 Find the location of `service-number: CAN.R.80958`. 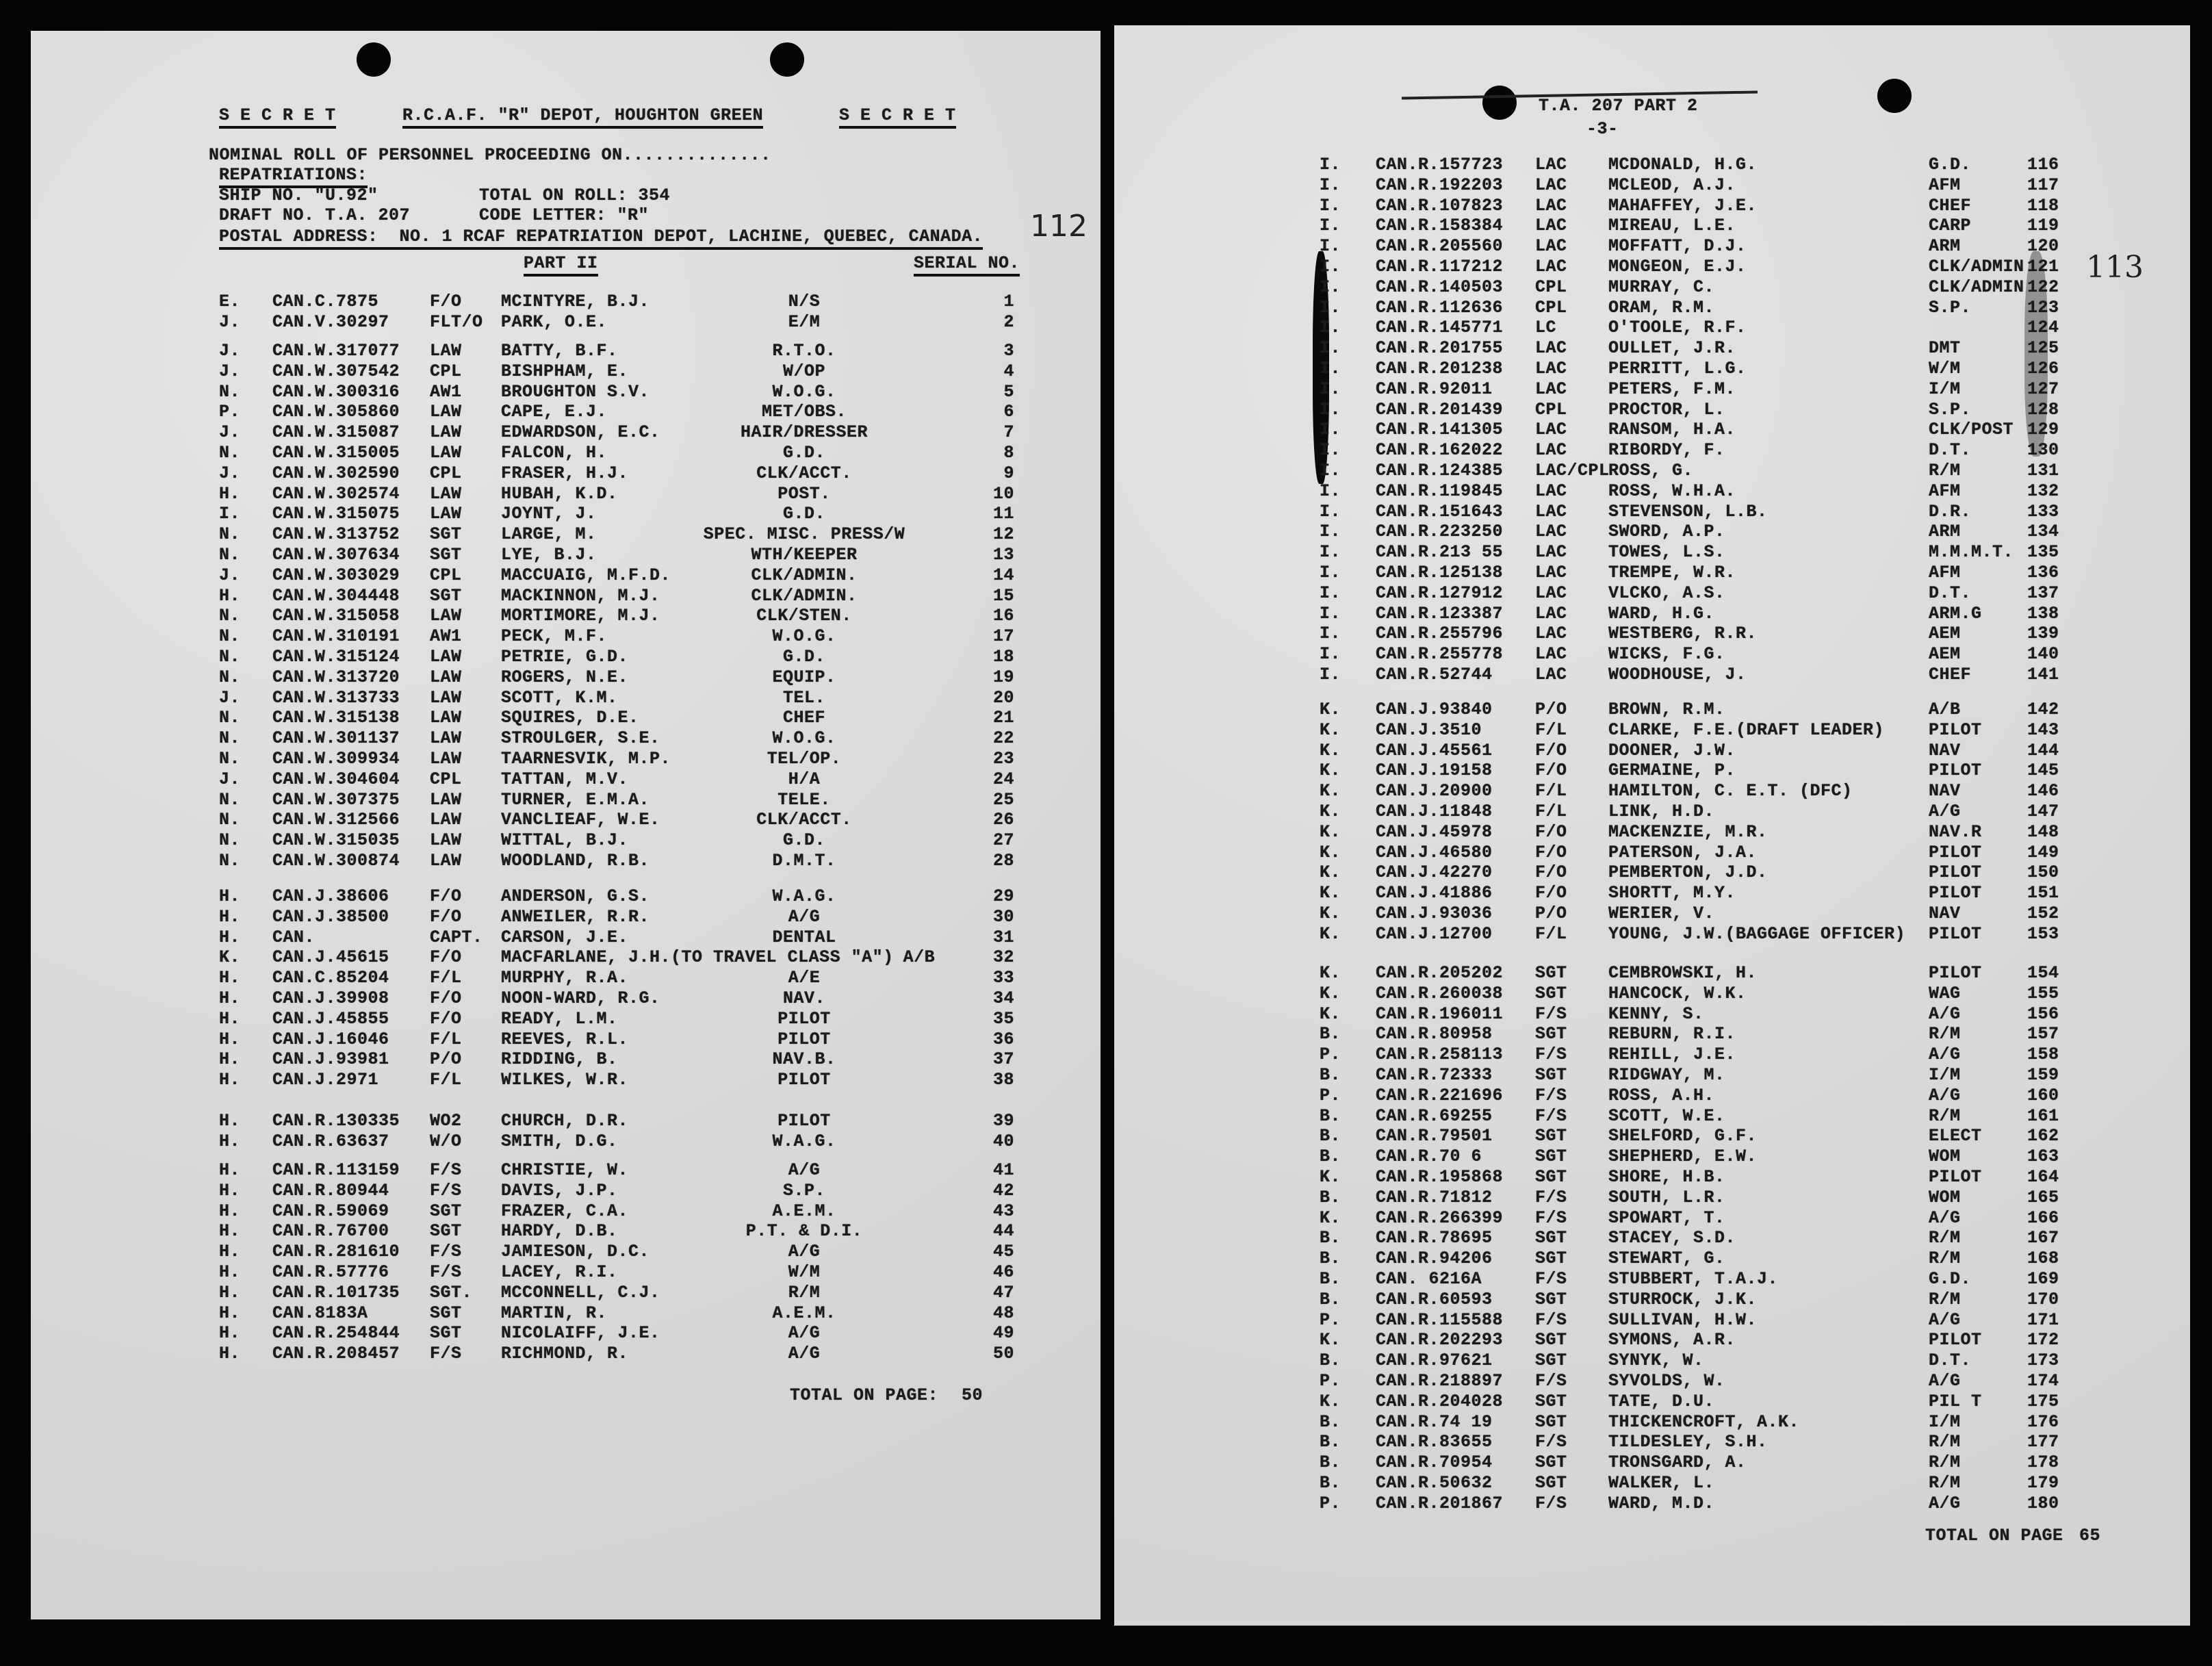

service-number: CAN.R.80958 is located at coordinates (1435, 1034).